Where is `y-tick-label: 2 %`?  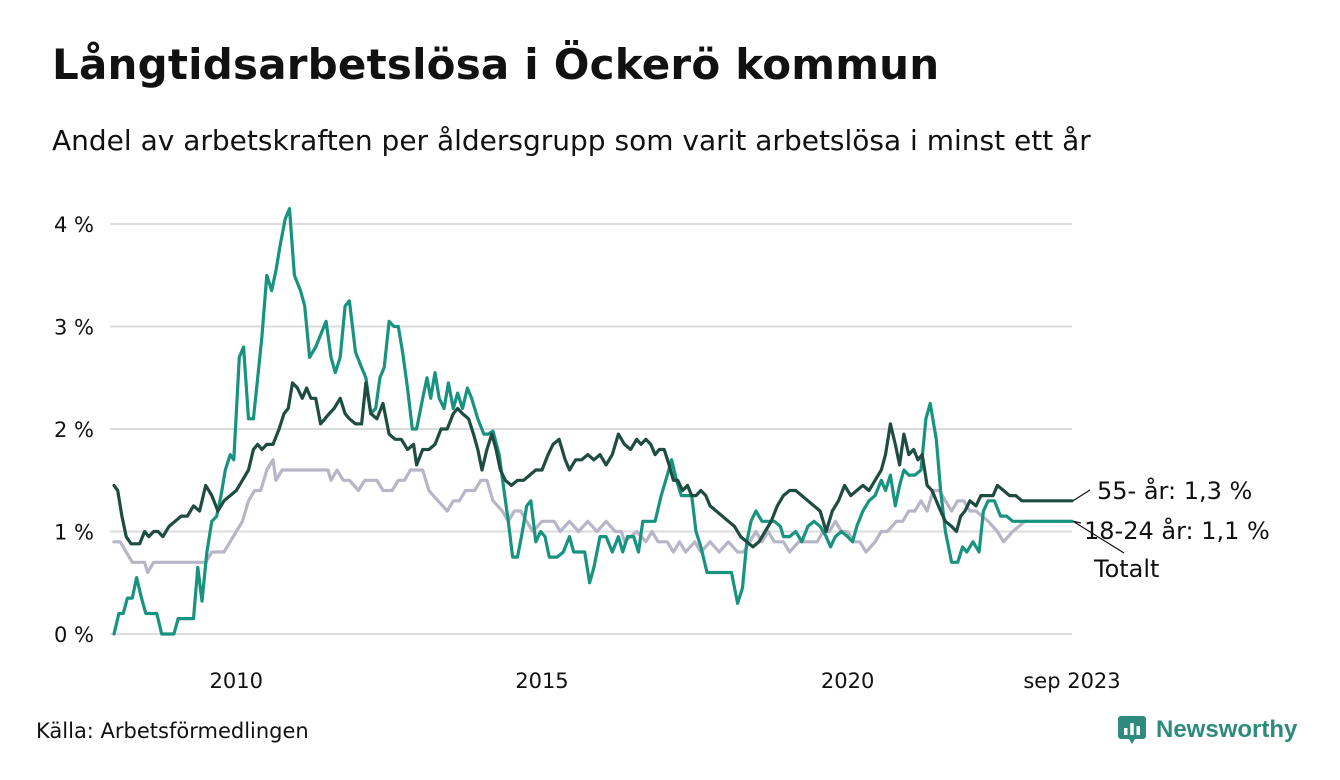
y-tick-label: 2 % is located at coordinates (74, 430).